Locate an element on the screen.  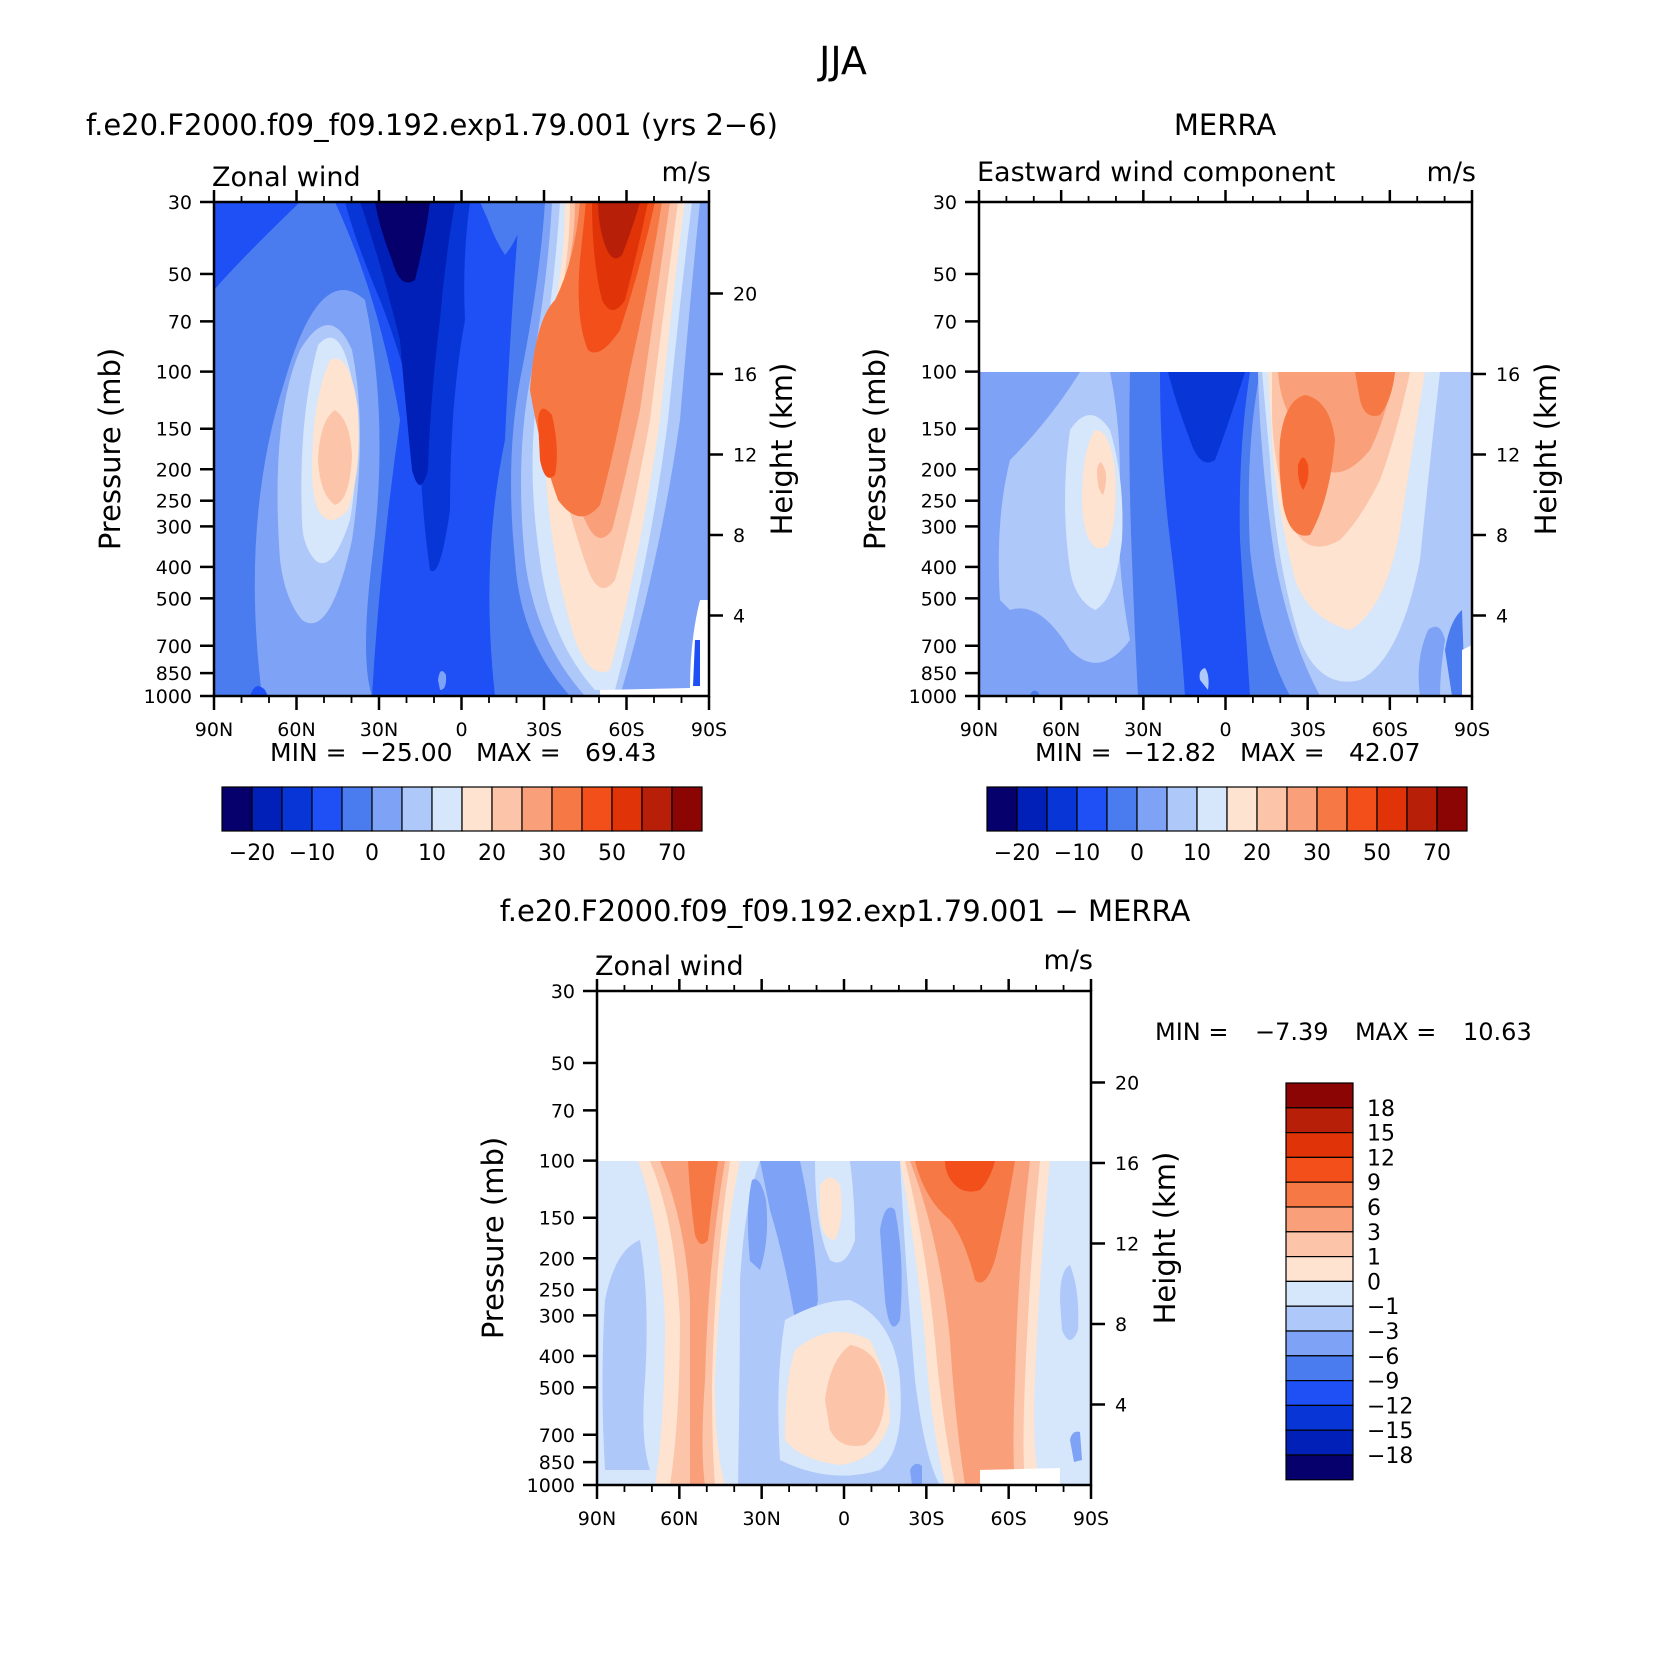
y-tick-label: 200 is located at coordinates (939, 470).